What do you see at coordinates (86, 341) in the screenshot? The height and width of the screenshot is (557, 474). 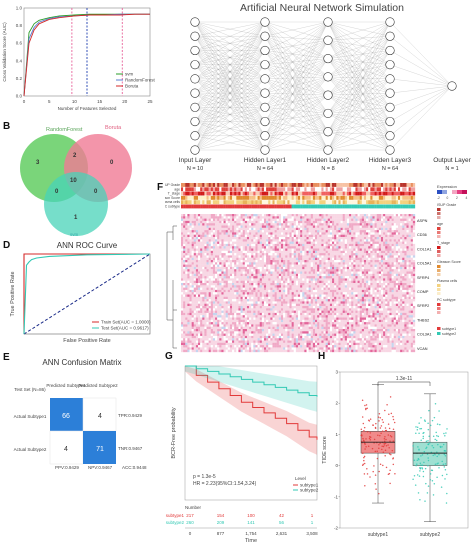 I see `x-axis-label: False Positive Rate` at bounding box center [86, 341].